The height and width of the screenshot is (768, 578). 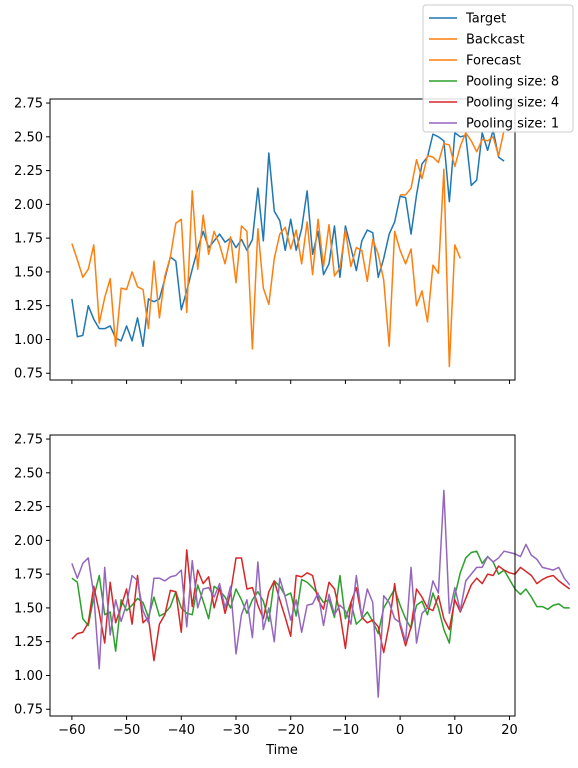 I want to click on bottom-panel-y-ticks: 0.75 1.00 1.25 1.50 1.75 2.00 2.25 2.50 2.75, so click(x=32, y=575).